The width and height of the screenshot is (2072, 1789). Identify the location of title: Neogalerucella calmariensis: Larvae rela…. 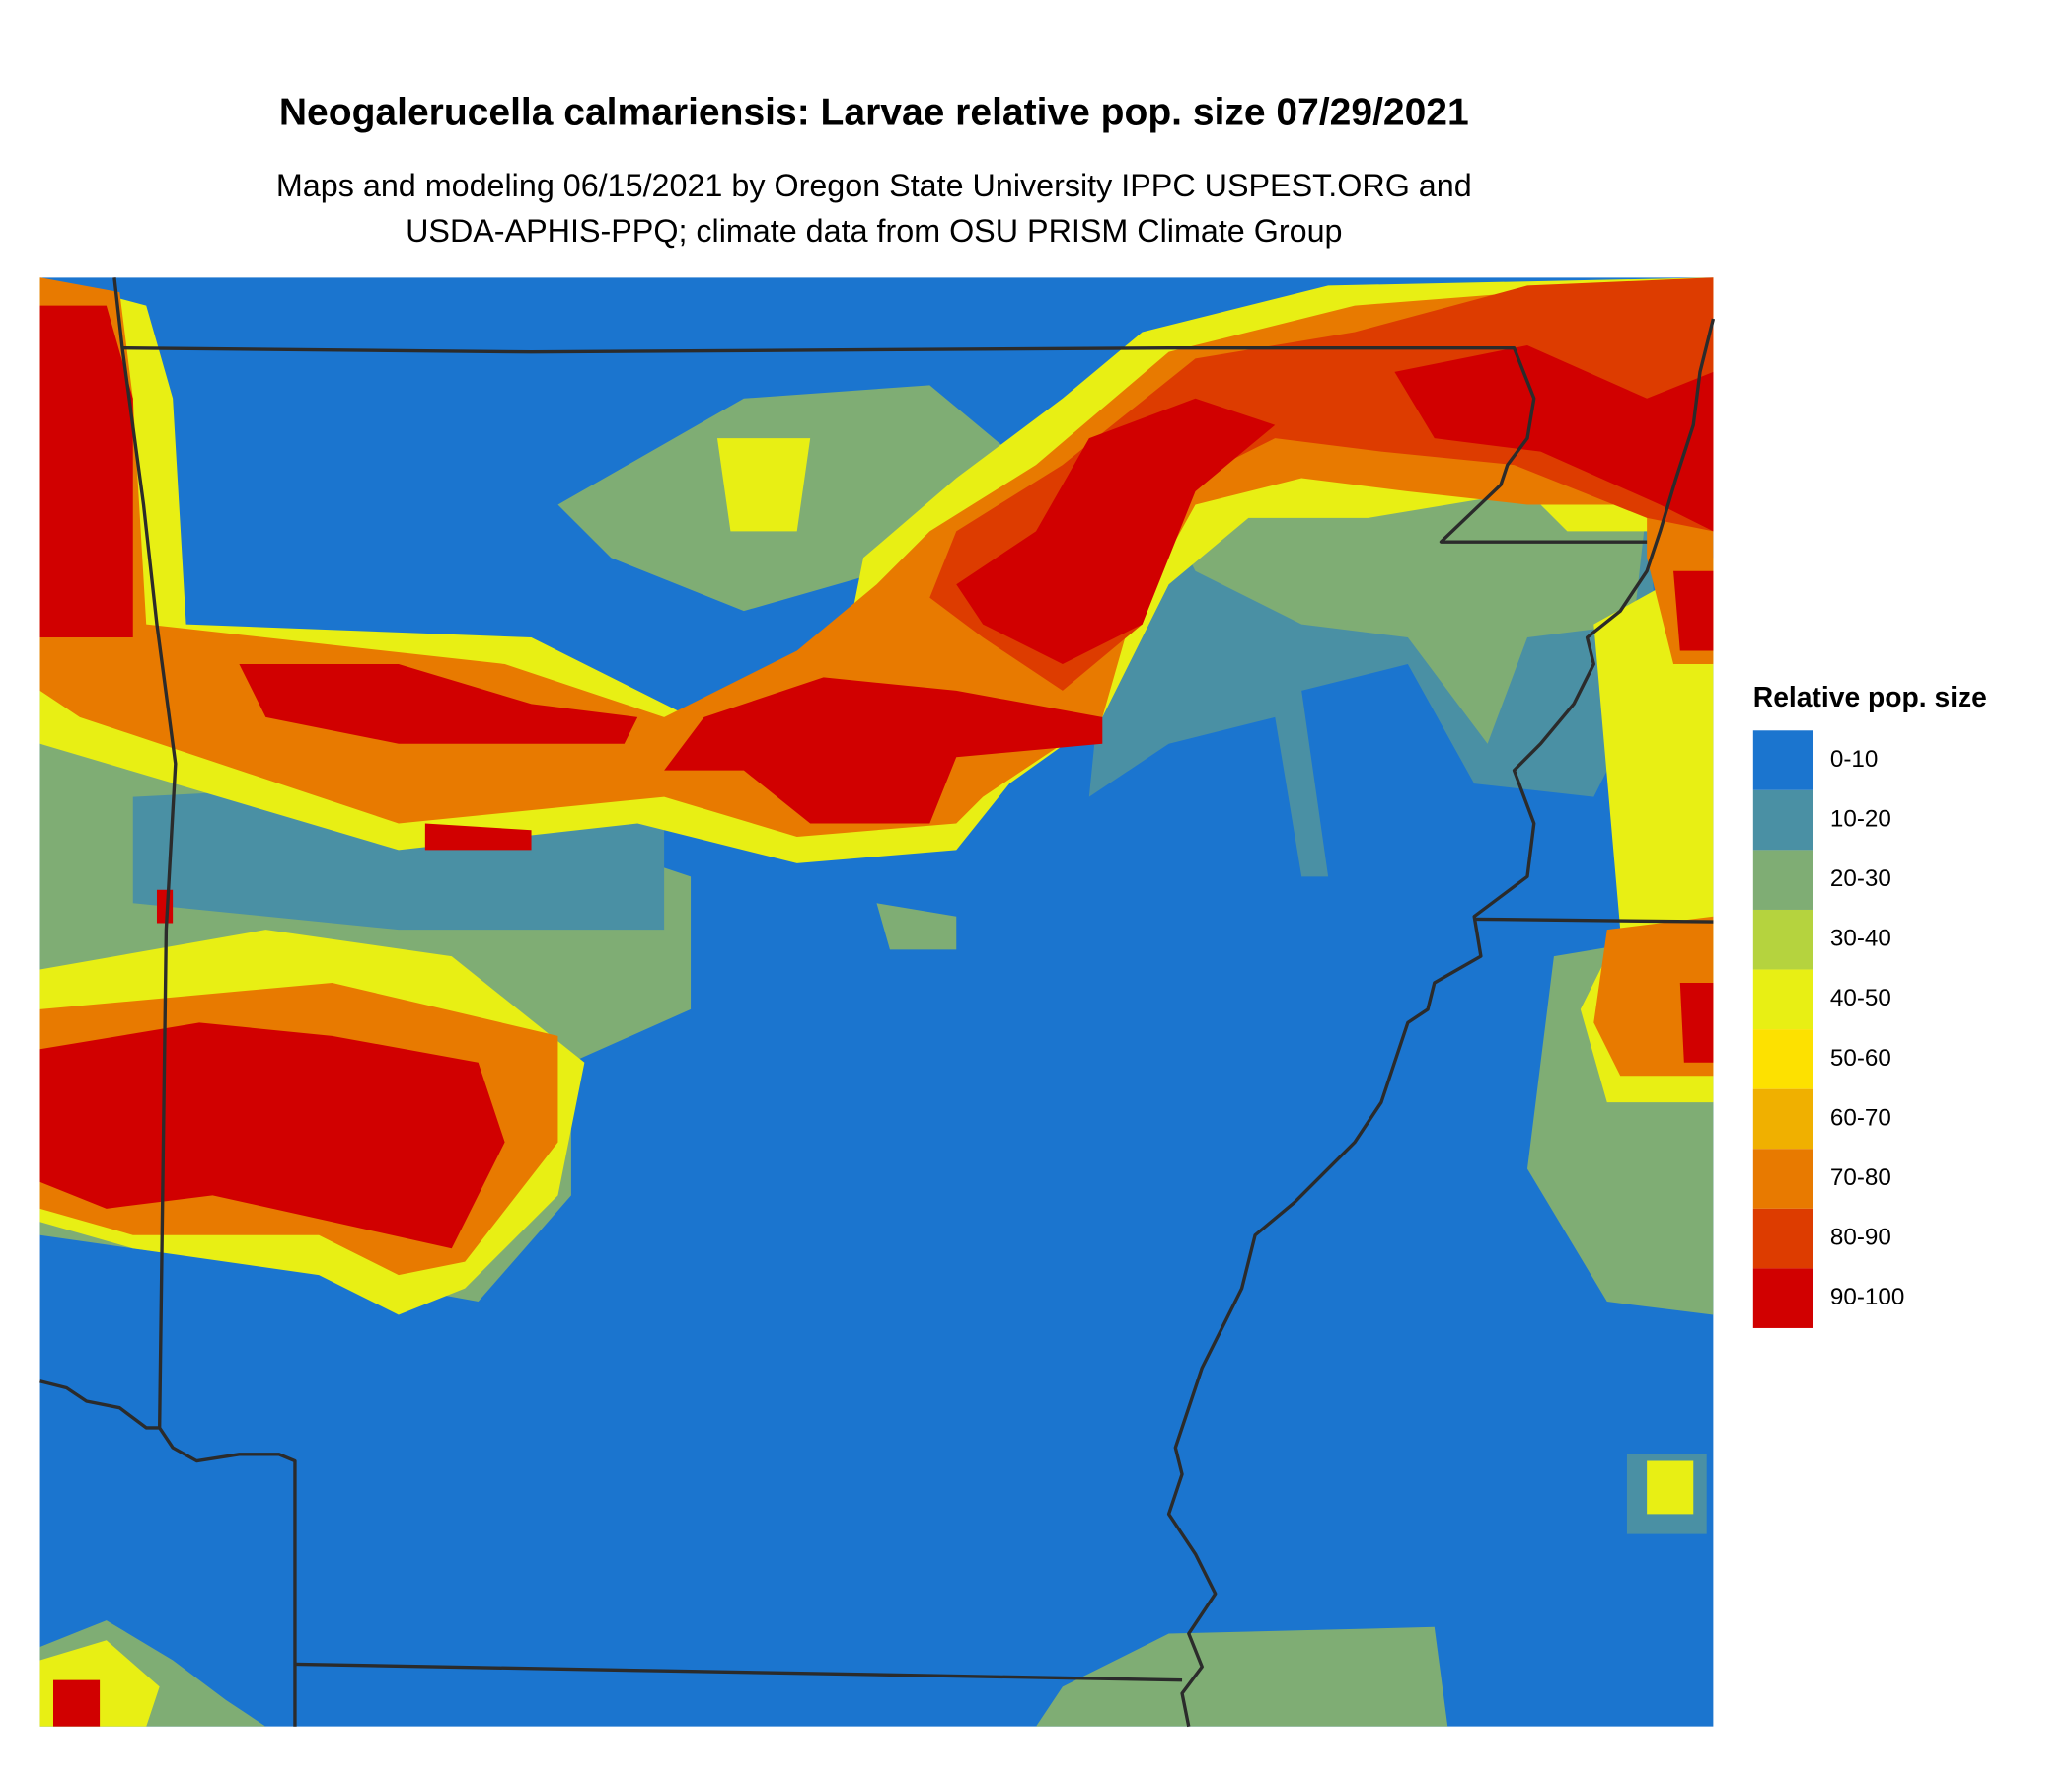
(874, 113).